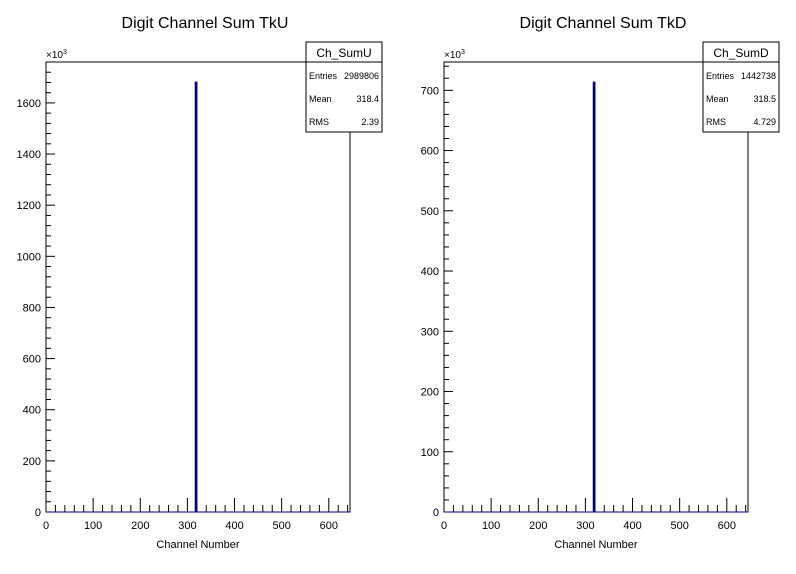 The height and width of the screenshot is (574, 796). Describe the element at coordinates (32, 308) in the screenshot. I see `y-tick-label: 800` at that location.